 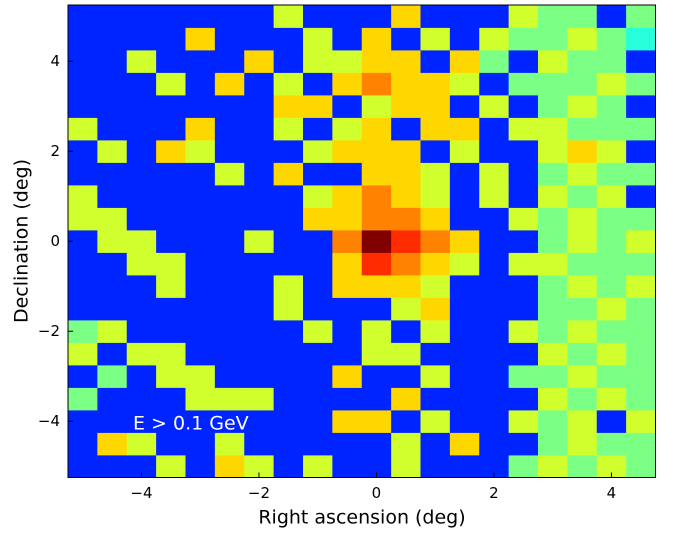 I want to click on x-tick-label: 0, so click(x=377, y=493).